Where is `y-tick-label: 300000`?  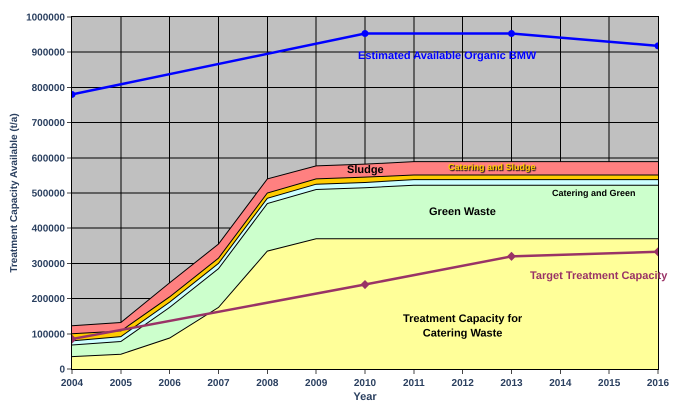
y-tick-label: 300000 is located at coordinates (49, 264).